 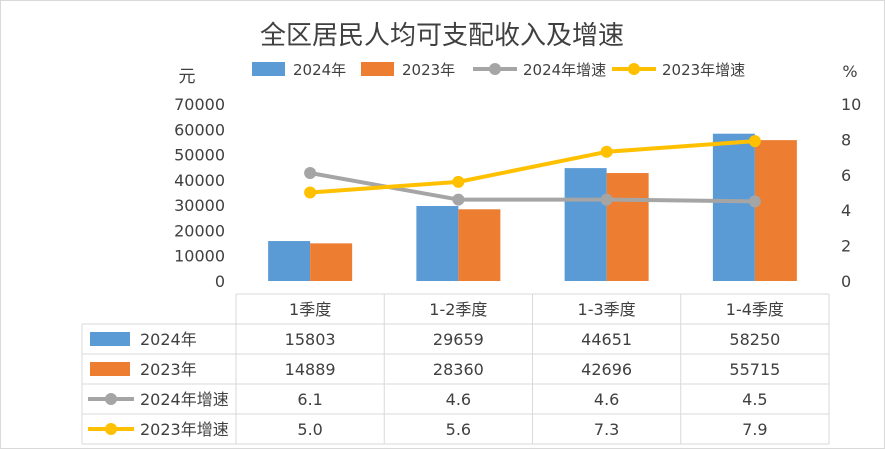 What do you see at coordinates (187, 77) in the screenshot?
I see `y-left-unit: 元` at bounding box center [187, 77].